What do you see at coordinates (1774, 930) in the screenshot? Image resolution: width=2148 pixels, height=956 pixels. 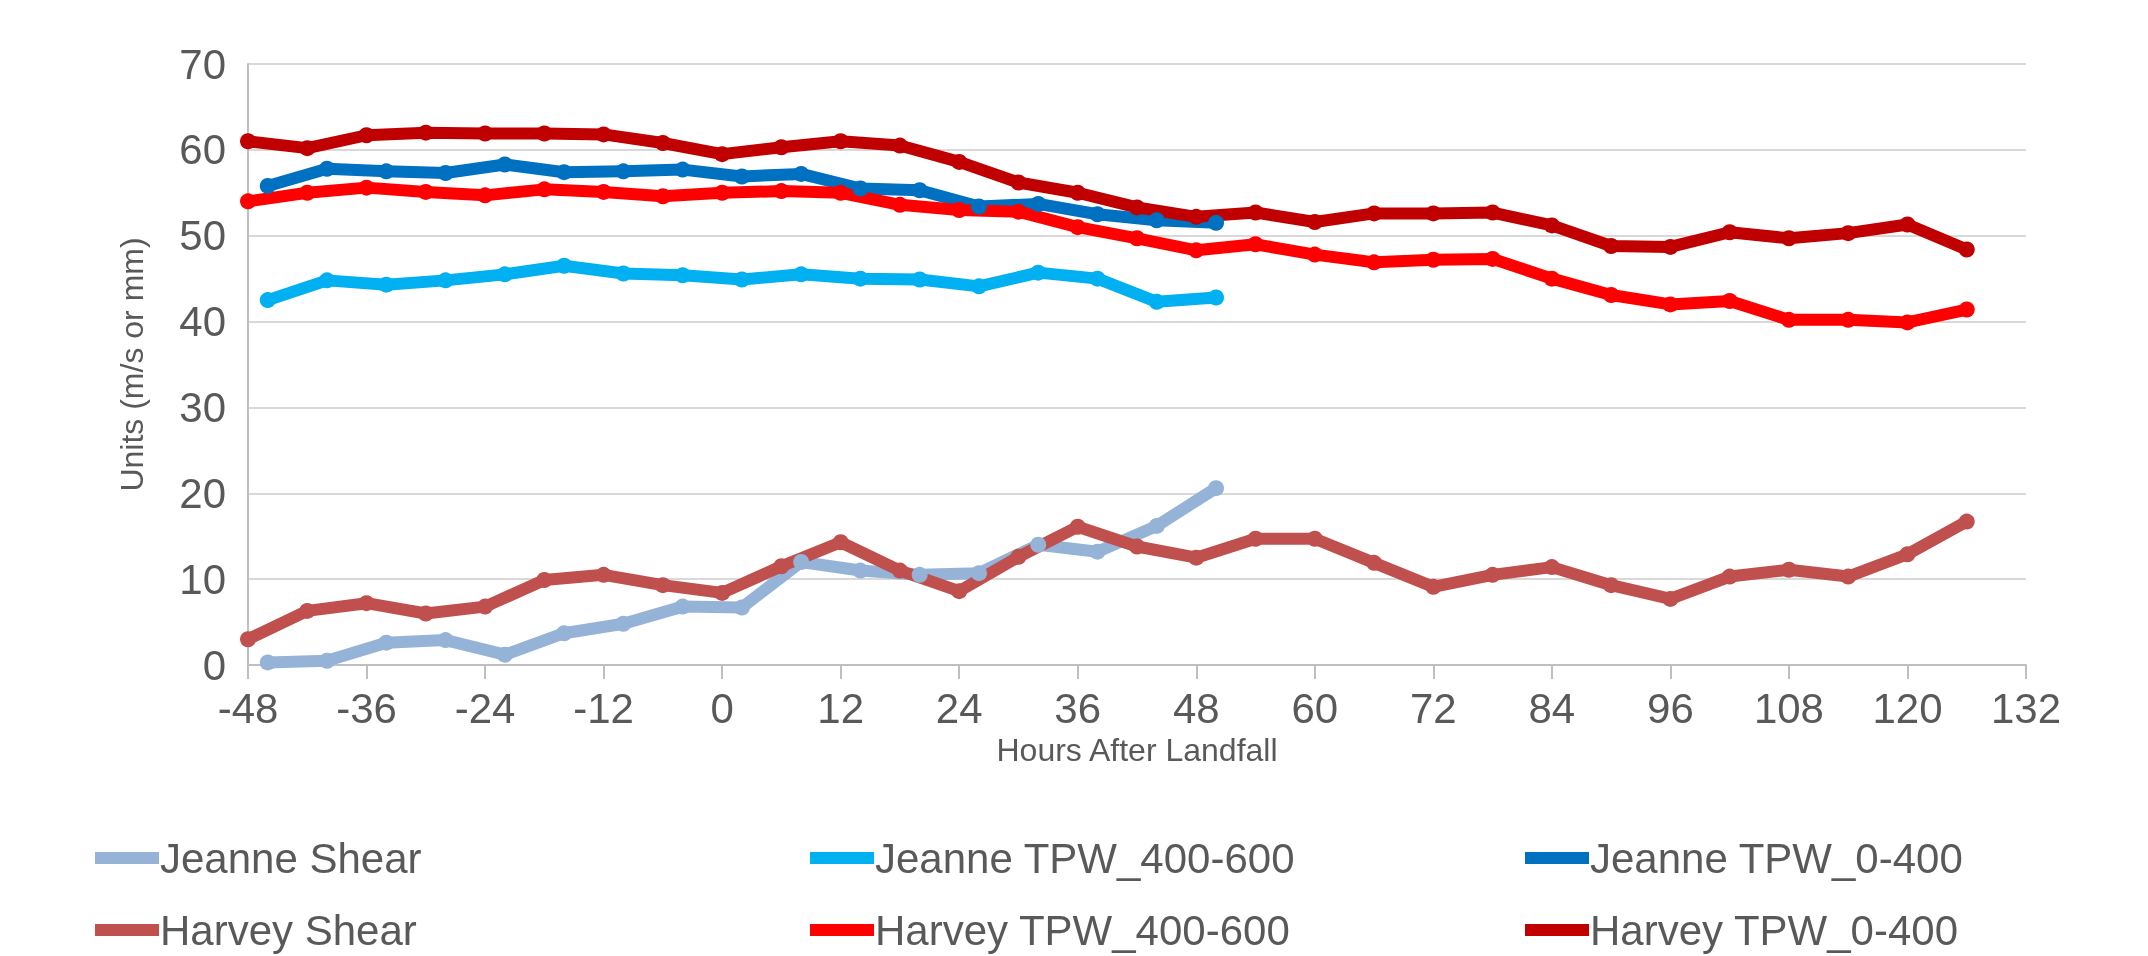 I see `legend-label: Harvey TPW_0-400` at bounding box center [1774, 930].